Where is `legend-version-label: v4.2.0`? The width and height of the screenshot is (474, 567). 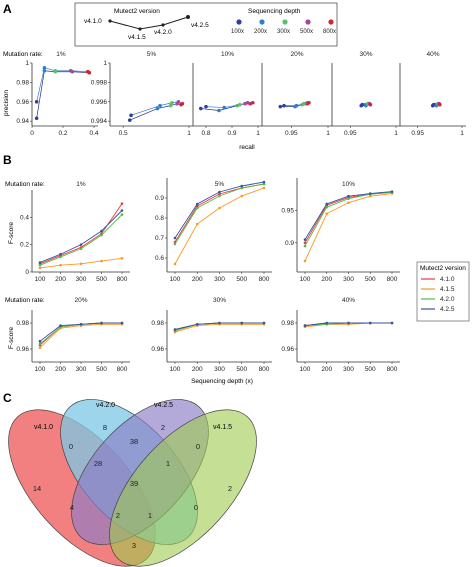 legend-version-label: v4.2.0 is located at coordinates (163, 32).